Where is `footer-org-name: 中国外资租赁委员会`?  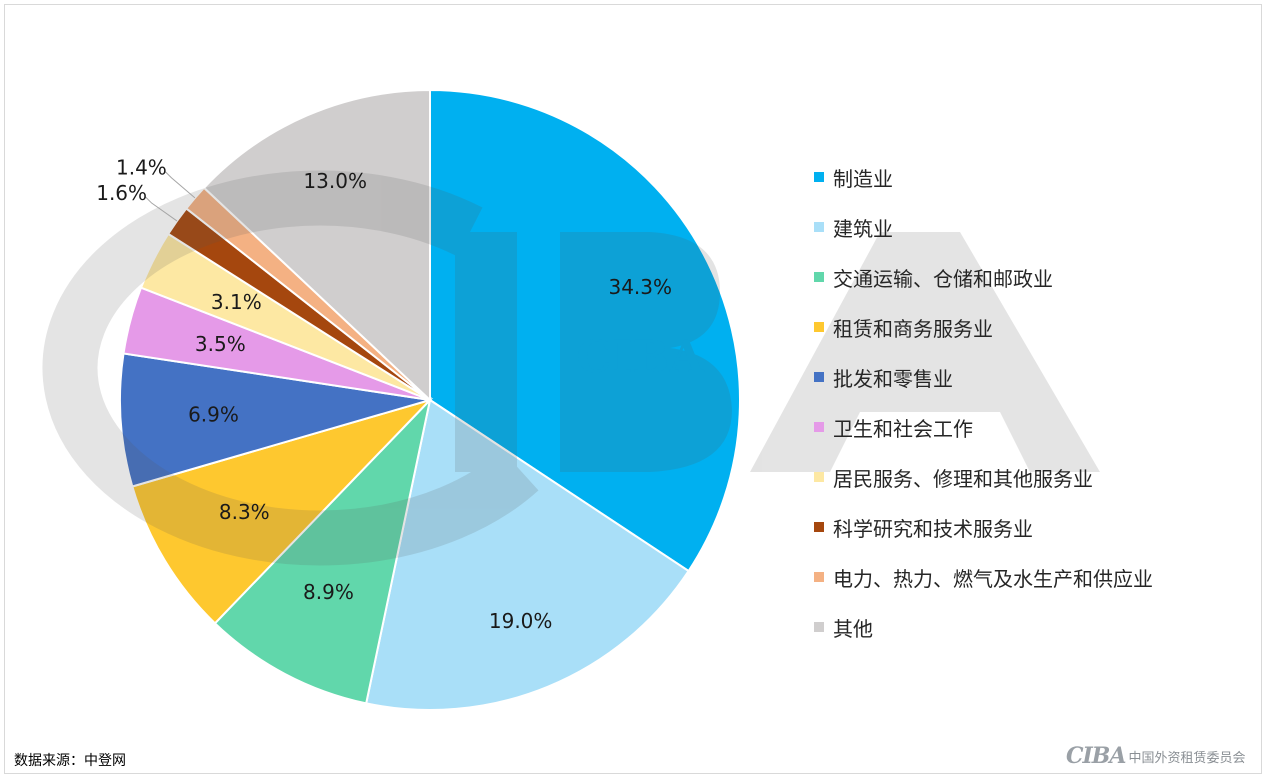 footer-org-name: 中国外资租赁委员会 is located at coordinates (1187, 758).